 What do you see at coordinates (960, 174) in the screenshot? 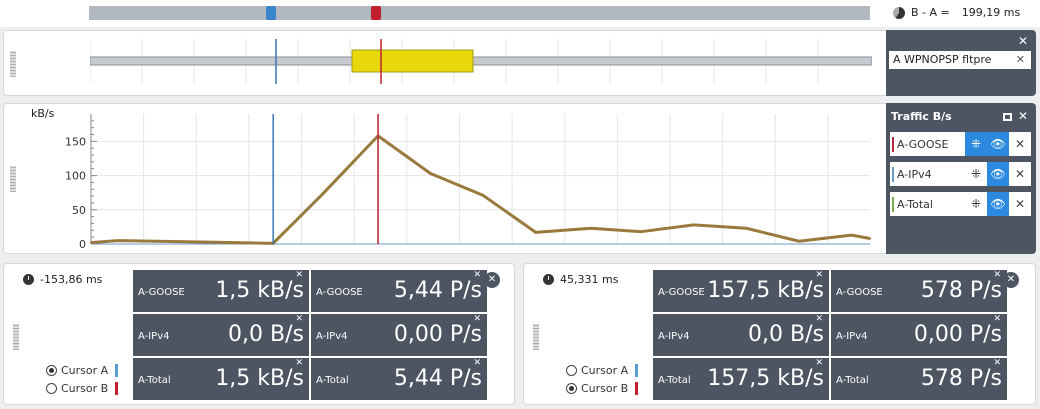
I see `legend-item: A-IPv4 ⁜ 👁︎ ✕` at bounding box center [960, 174].